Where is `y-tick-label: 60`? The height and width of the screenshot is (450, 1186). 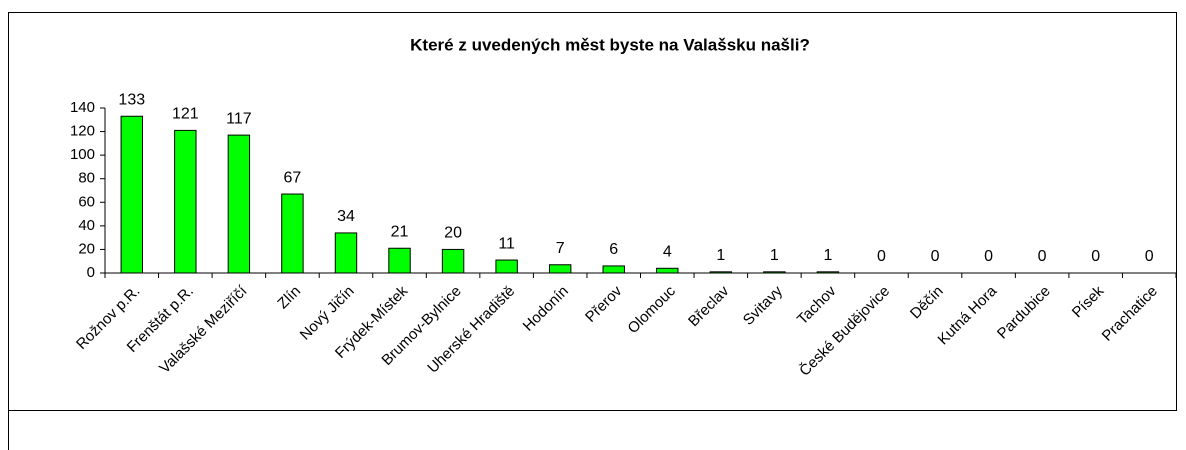 y-tick-label: 60 is located at coordinates (86, 201).